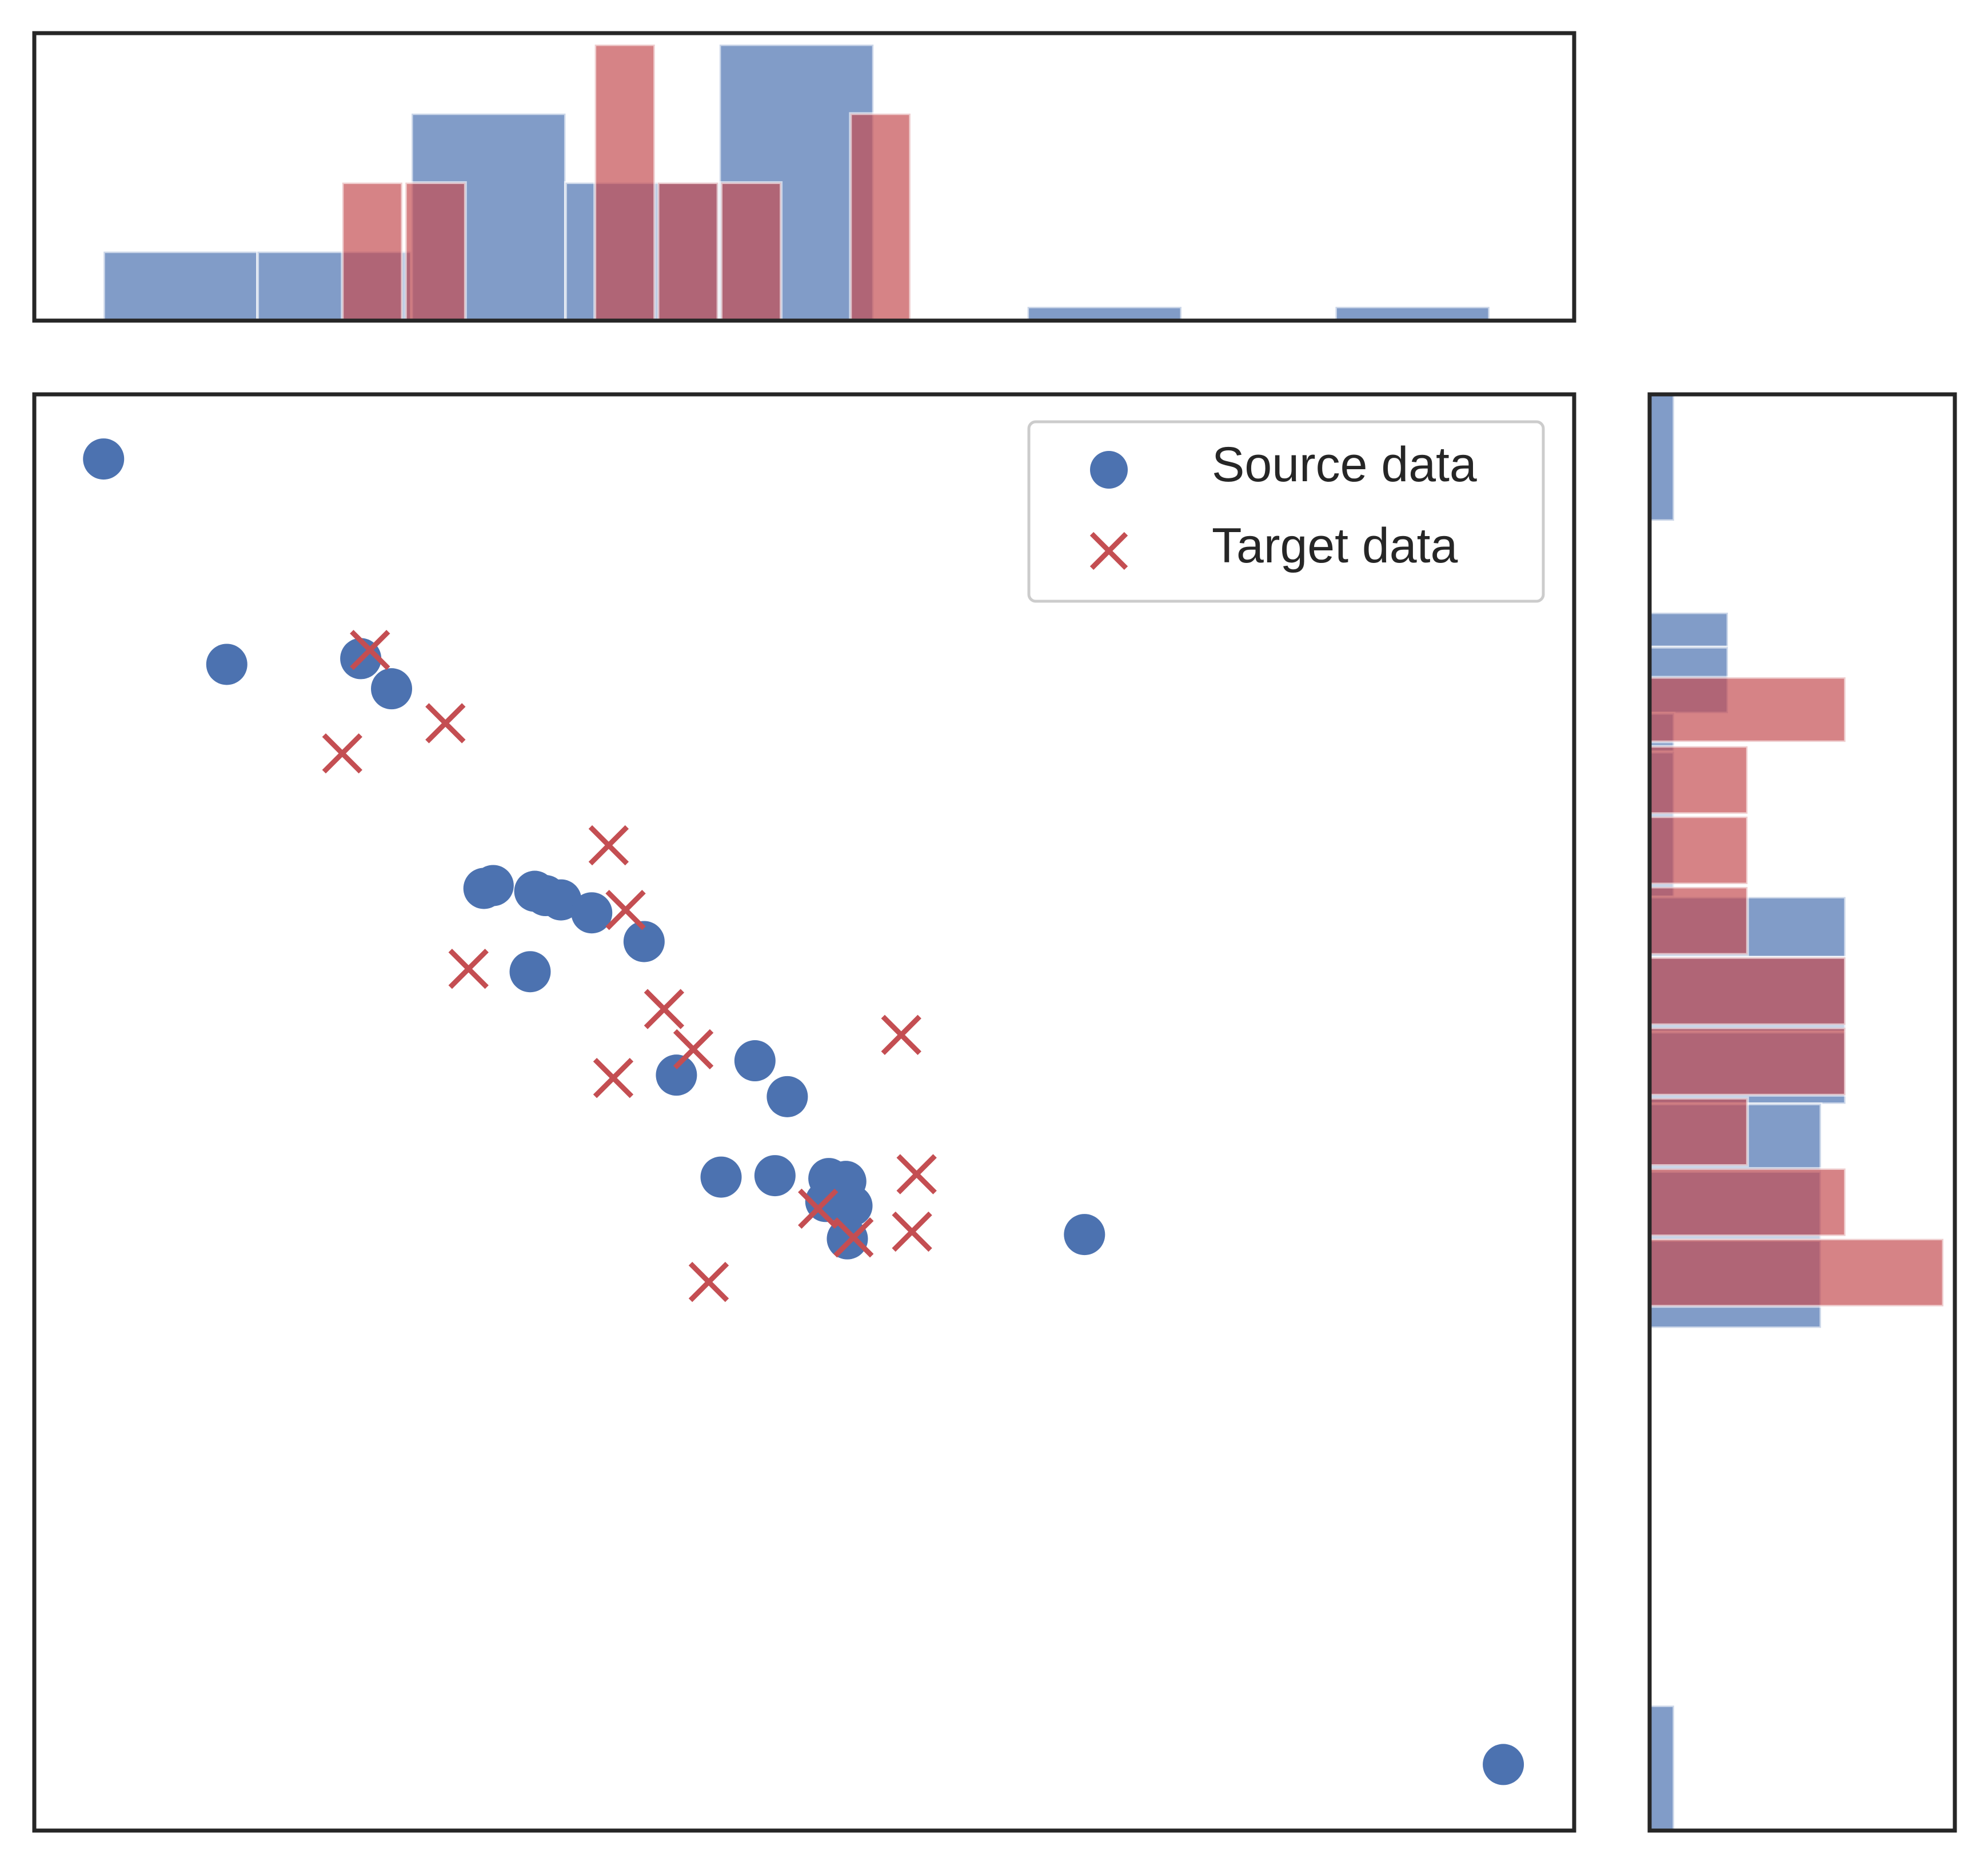 Image resolution: width=1988 pixels, height=1862 pixels. Describe the element at coordinates (797, 182) in the screenshot. I see `top-marginal-histogram` at that location.